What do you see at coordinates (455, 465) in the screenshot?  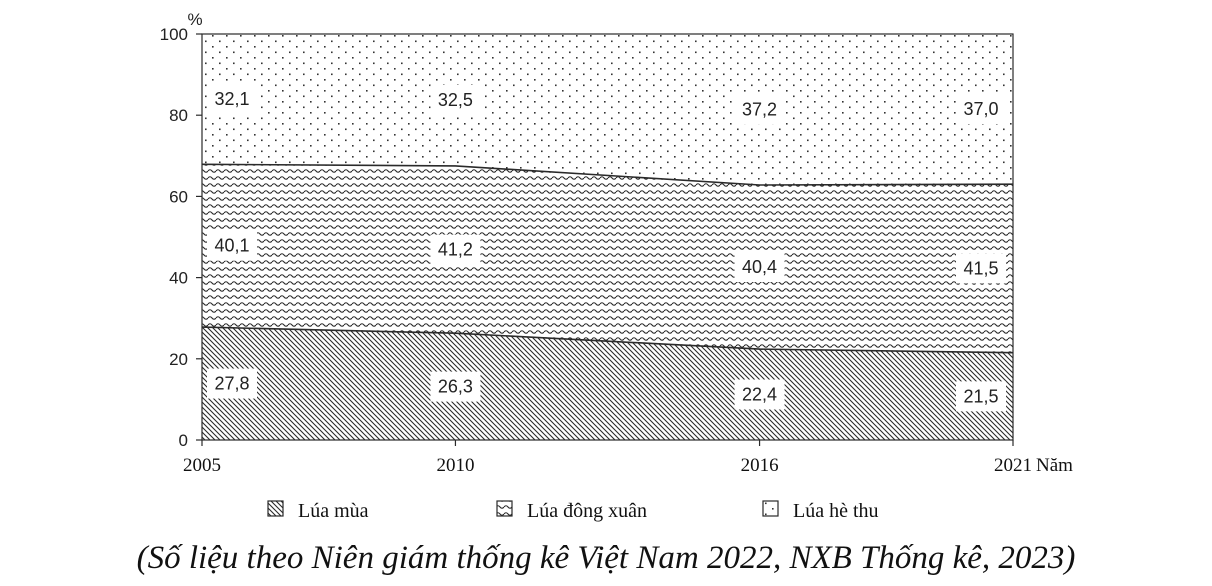 I see `x-tick-label: 2010` at bounding box center [455, 465].